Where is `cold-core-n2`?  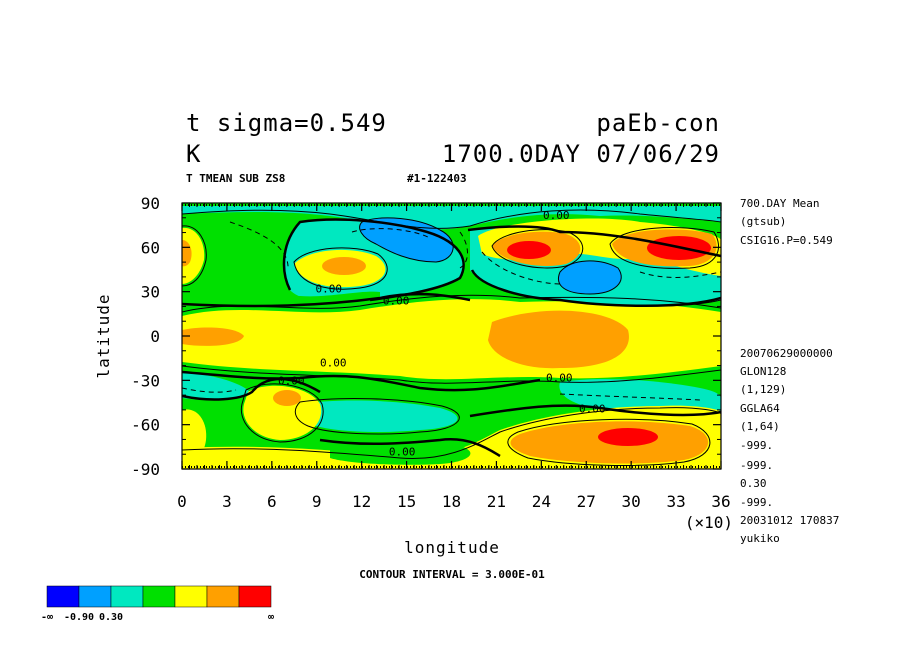
cold-core-n2 is located at coordinates (590, 277).